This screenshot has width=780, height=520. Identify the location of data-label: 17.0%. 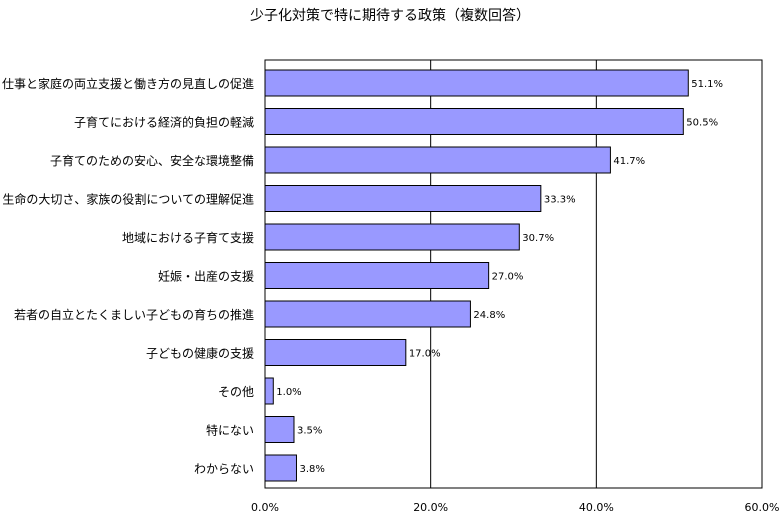
(425, 354).